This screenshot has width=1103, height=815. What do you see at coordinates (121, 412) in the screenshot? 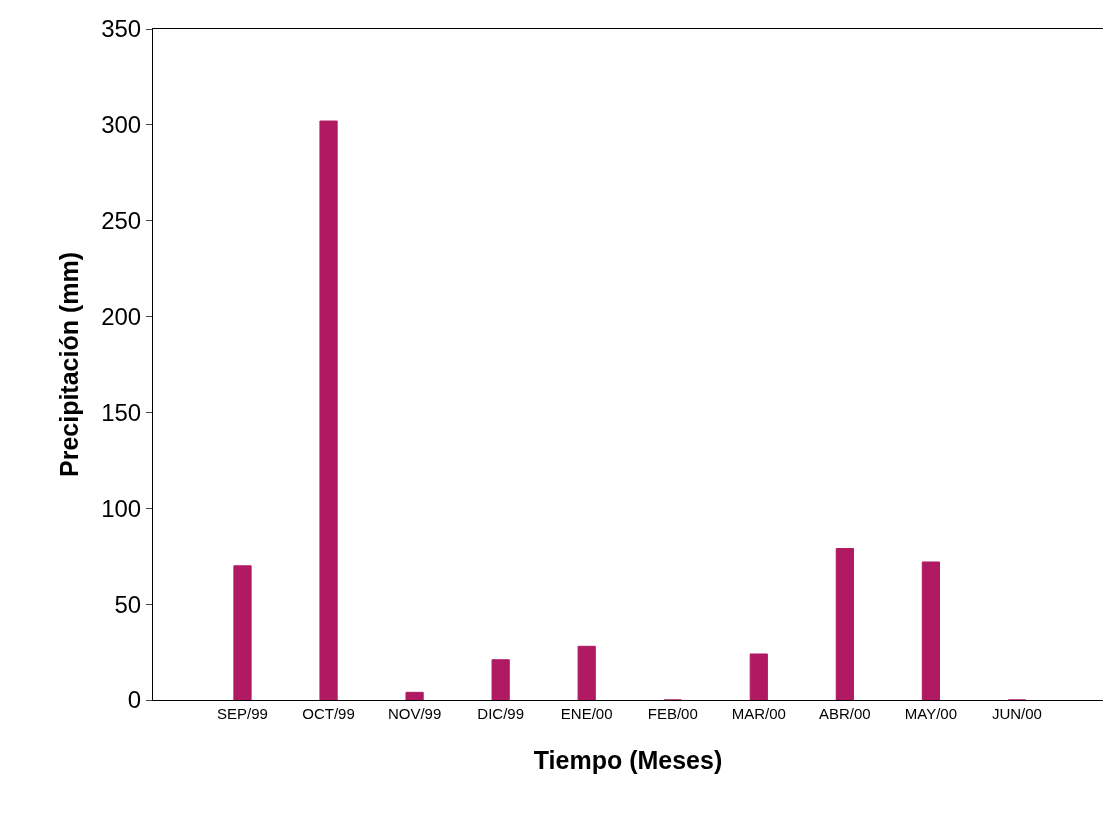
I see `y-tick-label: 150` at bounding box center [121, 412].